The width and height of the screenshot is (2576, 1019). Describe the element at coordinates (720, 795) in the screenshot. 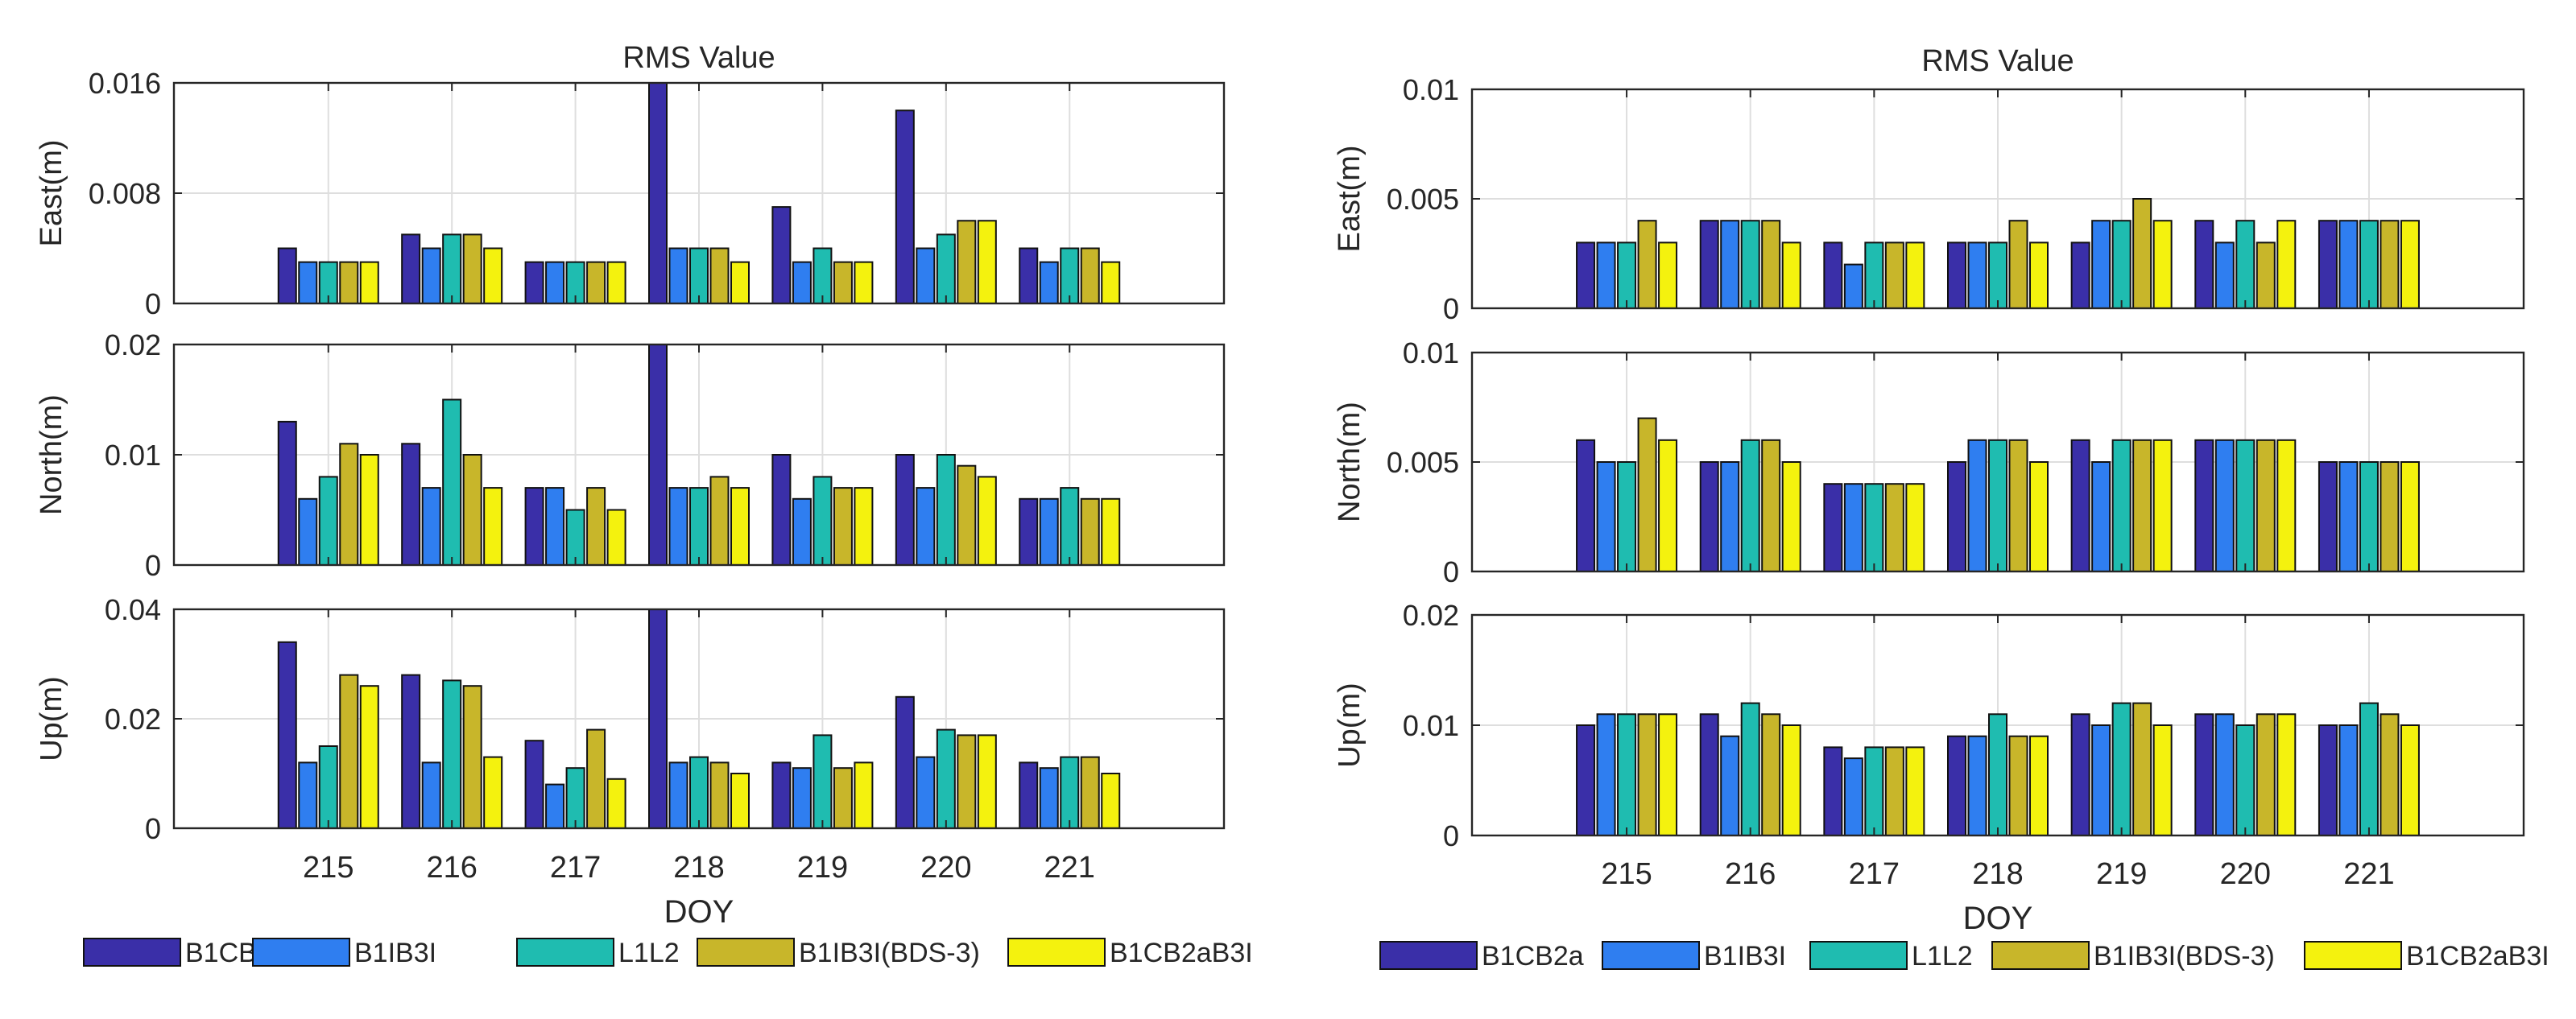

I see `bar-b1ib3i-bds-3--218` at that location.